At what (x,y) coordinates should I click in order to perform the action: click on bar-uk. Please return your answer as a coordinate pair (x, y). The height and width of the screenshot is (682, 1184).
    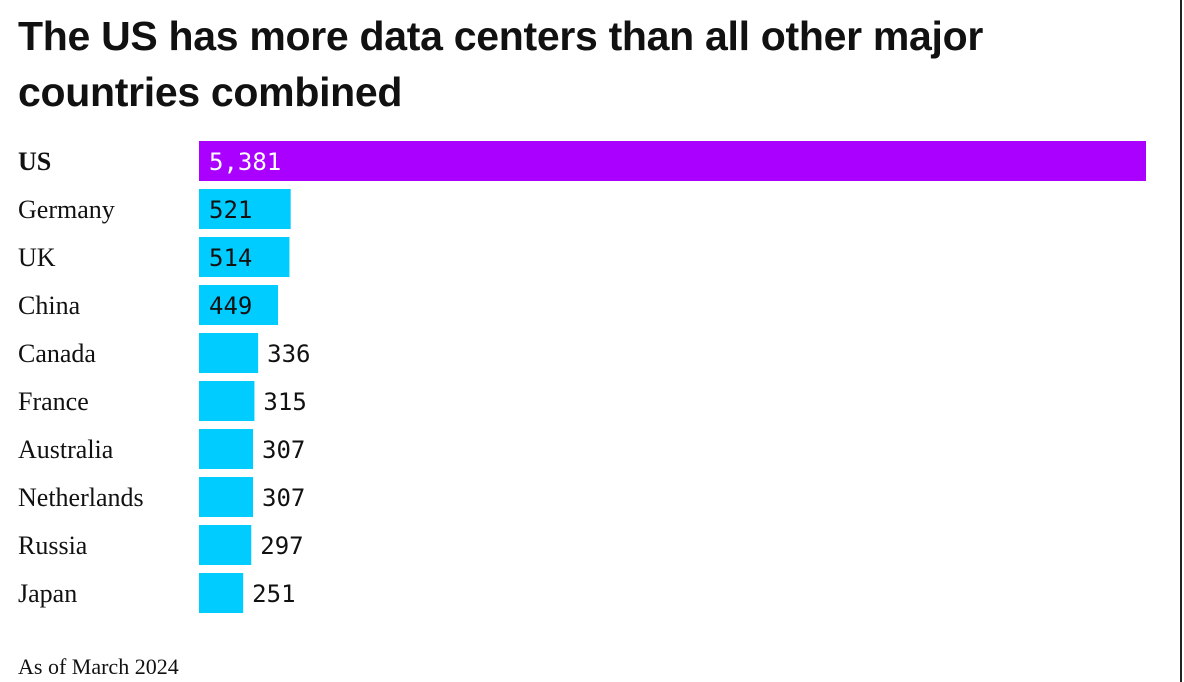
    Looking at the image, I should click on (244, 257).